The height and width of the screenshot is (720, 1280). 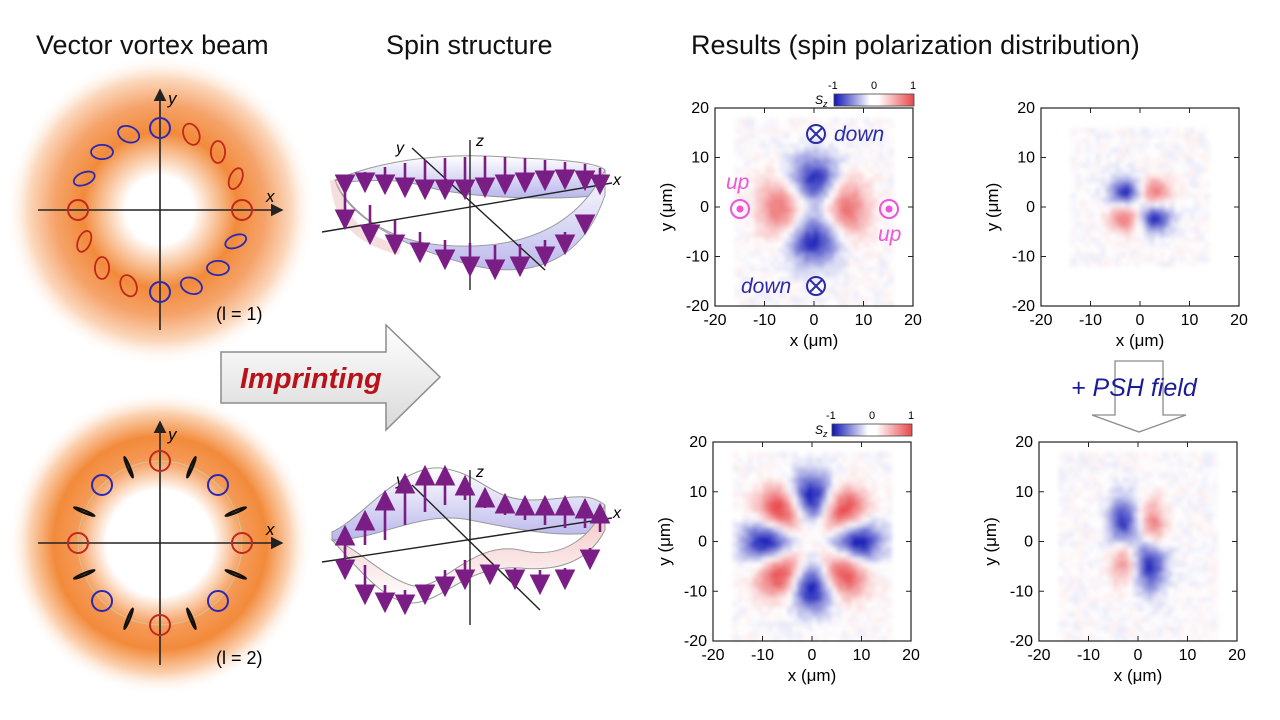 I want to click on spin-structure-l1: x y z, so click(x=471, y=211).